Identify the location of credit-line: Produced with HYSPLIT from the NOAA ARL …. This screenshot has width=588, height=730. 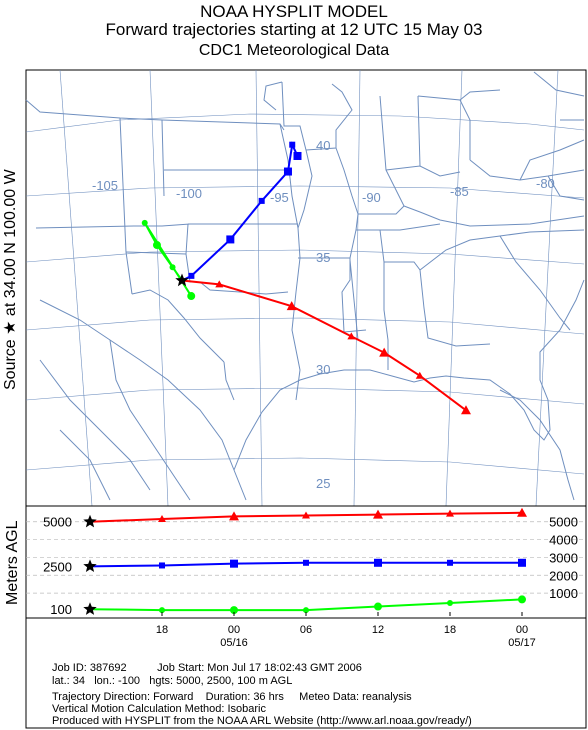
(262, 721).